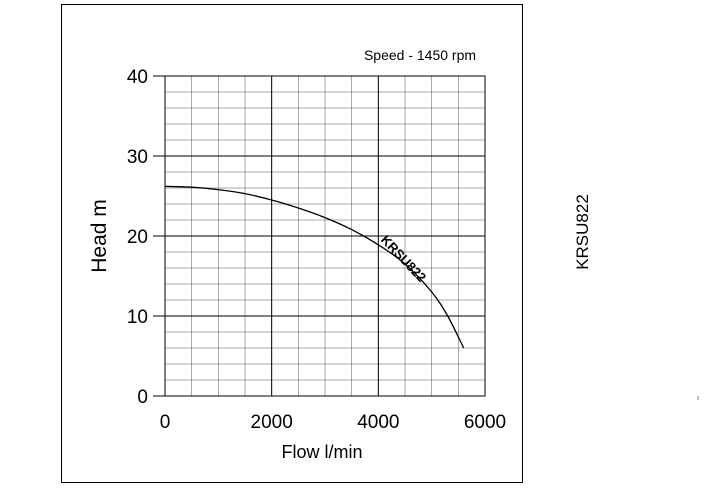 This screenshot has height=504, width=713. What do you see at coordinates (137, 237) in the screenshot?
I see `y-tick-label: 20` at bounding box center [137, 237].